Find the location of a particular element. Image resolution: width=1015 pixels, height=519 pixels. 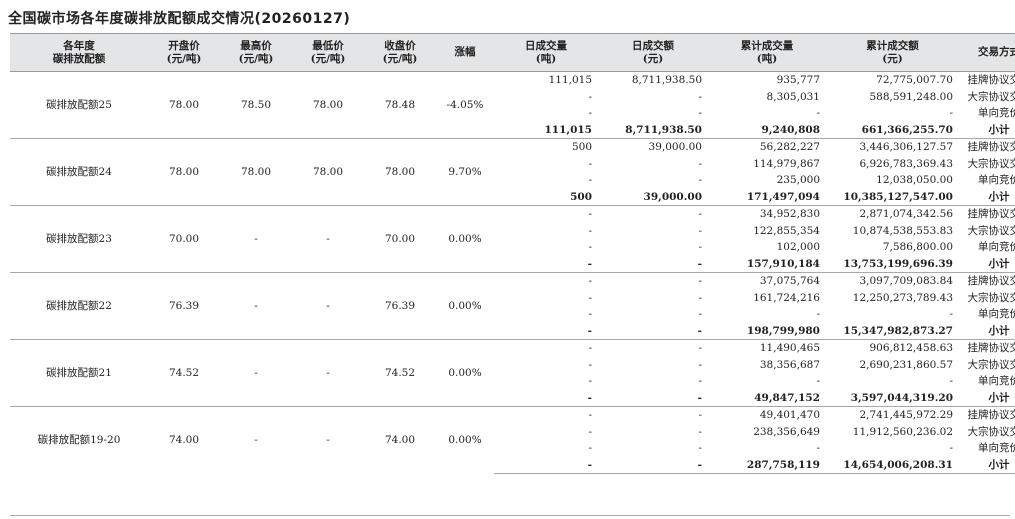

cum-amount: 10,874,538,553.83 is located at coordinates (902, 230).